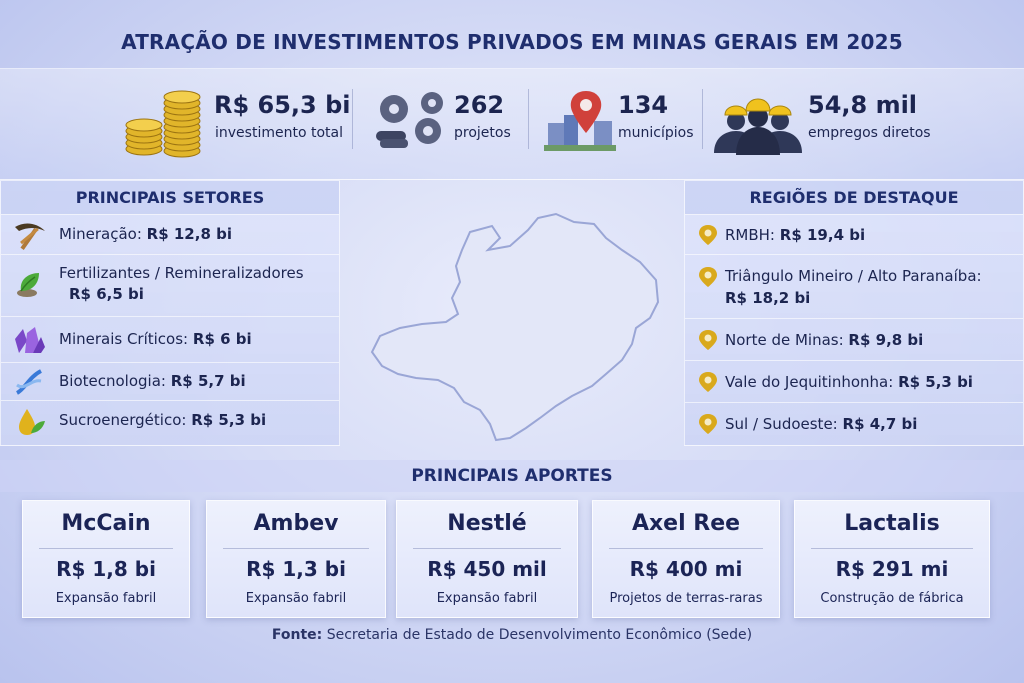 This screenshot has width=1024, height=683. What do you see at coordinates (208, 381) in the screenshot?
I see `sector-value: R$ 5,7 bi` at bounding box center [208, 381].